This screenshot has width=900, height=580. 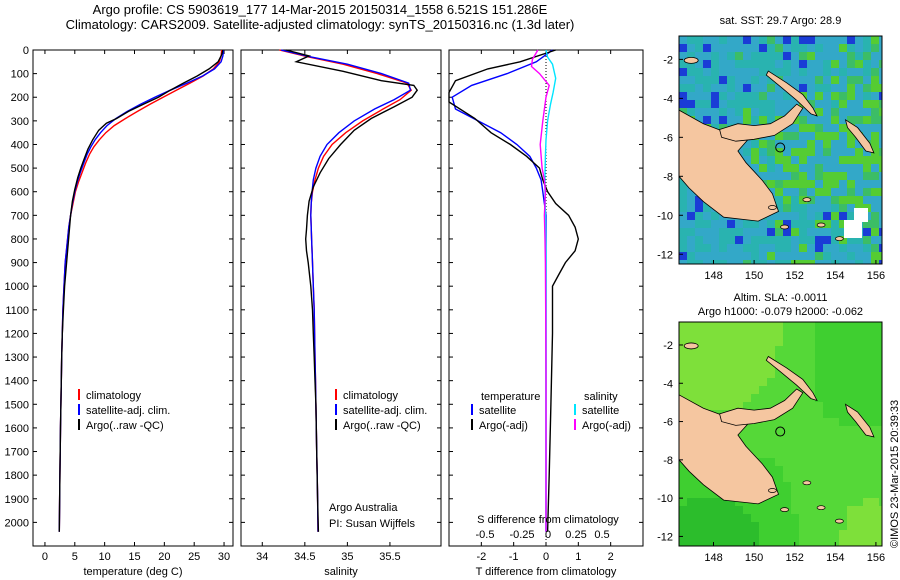 What do you see at coordinates (20, 264) in the screenshot?
I see `y-tick-label: 900` at bounding box center [20, 264].